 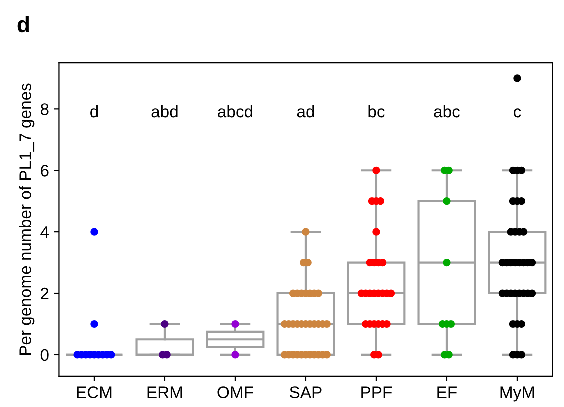 What do you see at coordinates (27, 220) in the screenshot?
I see `y-axis-title: Per genome number of PL1_7 genes` at bounding box center [27, 220].